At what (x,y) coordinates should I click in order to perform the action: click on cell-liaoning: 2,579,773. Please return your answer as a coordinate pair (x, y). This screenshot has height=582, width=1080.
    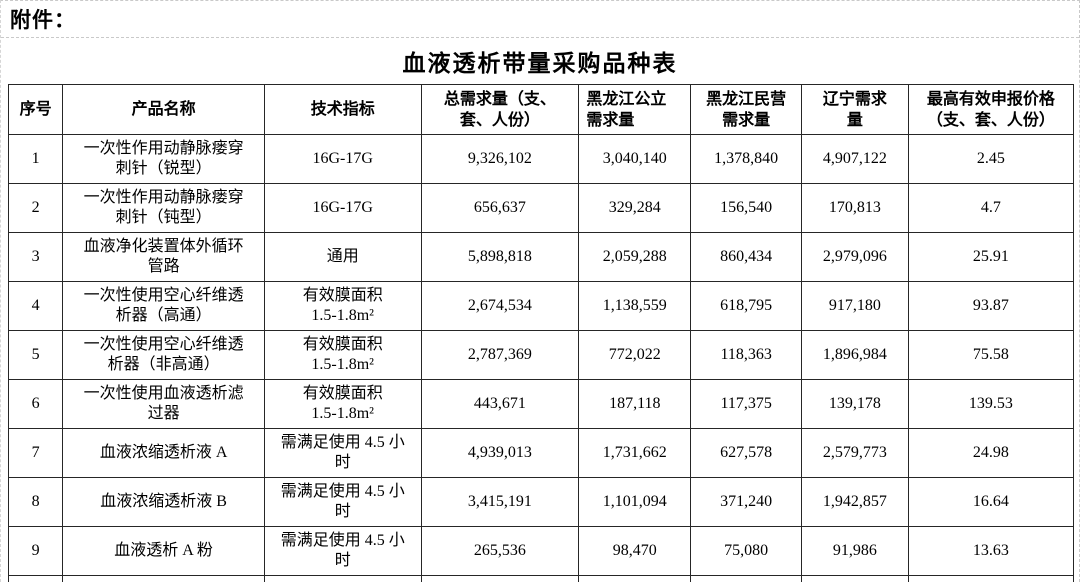
    Looking at the image, I should click on (855, 453).